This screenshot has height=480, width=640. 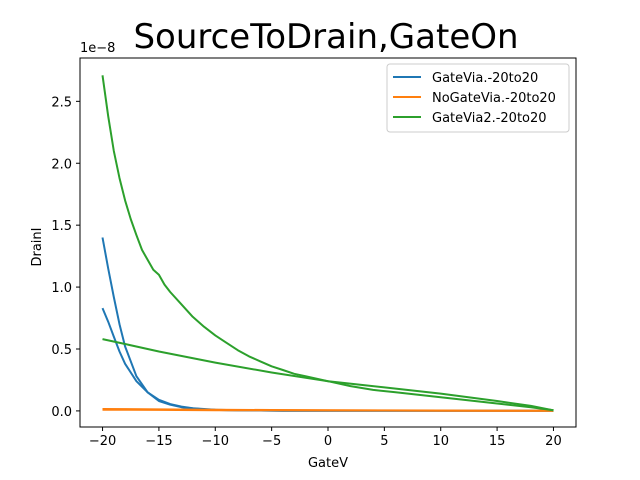 What do you see at coordinates (158, 441) in the screenshot?
I see `x-tick-label: −15` at bounding box center [158, 441].